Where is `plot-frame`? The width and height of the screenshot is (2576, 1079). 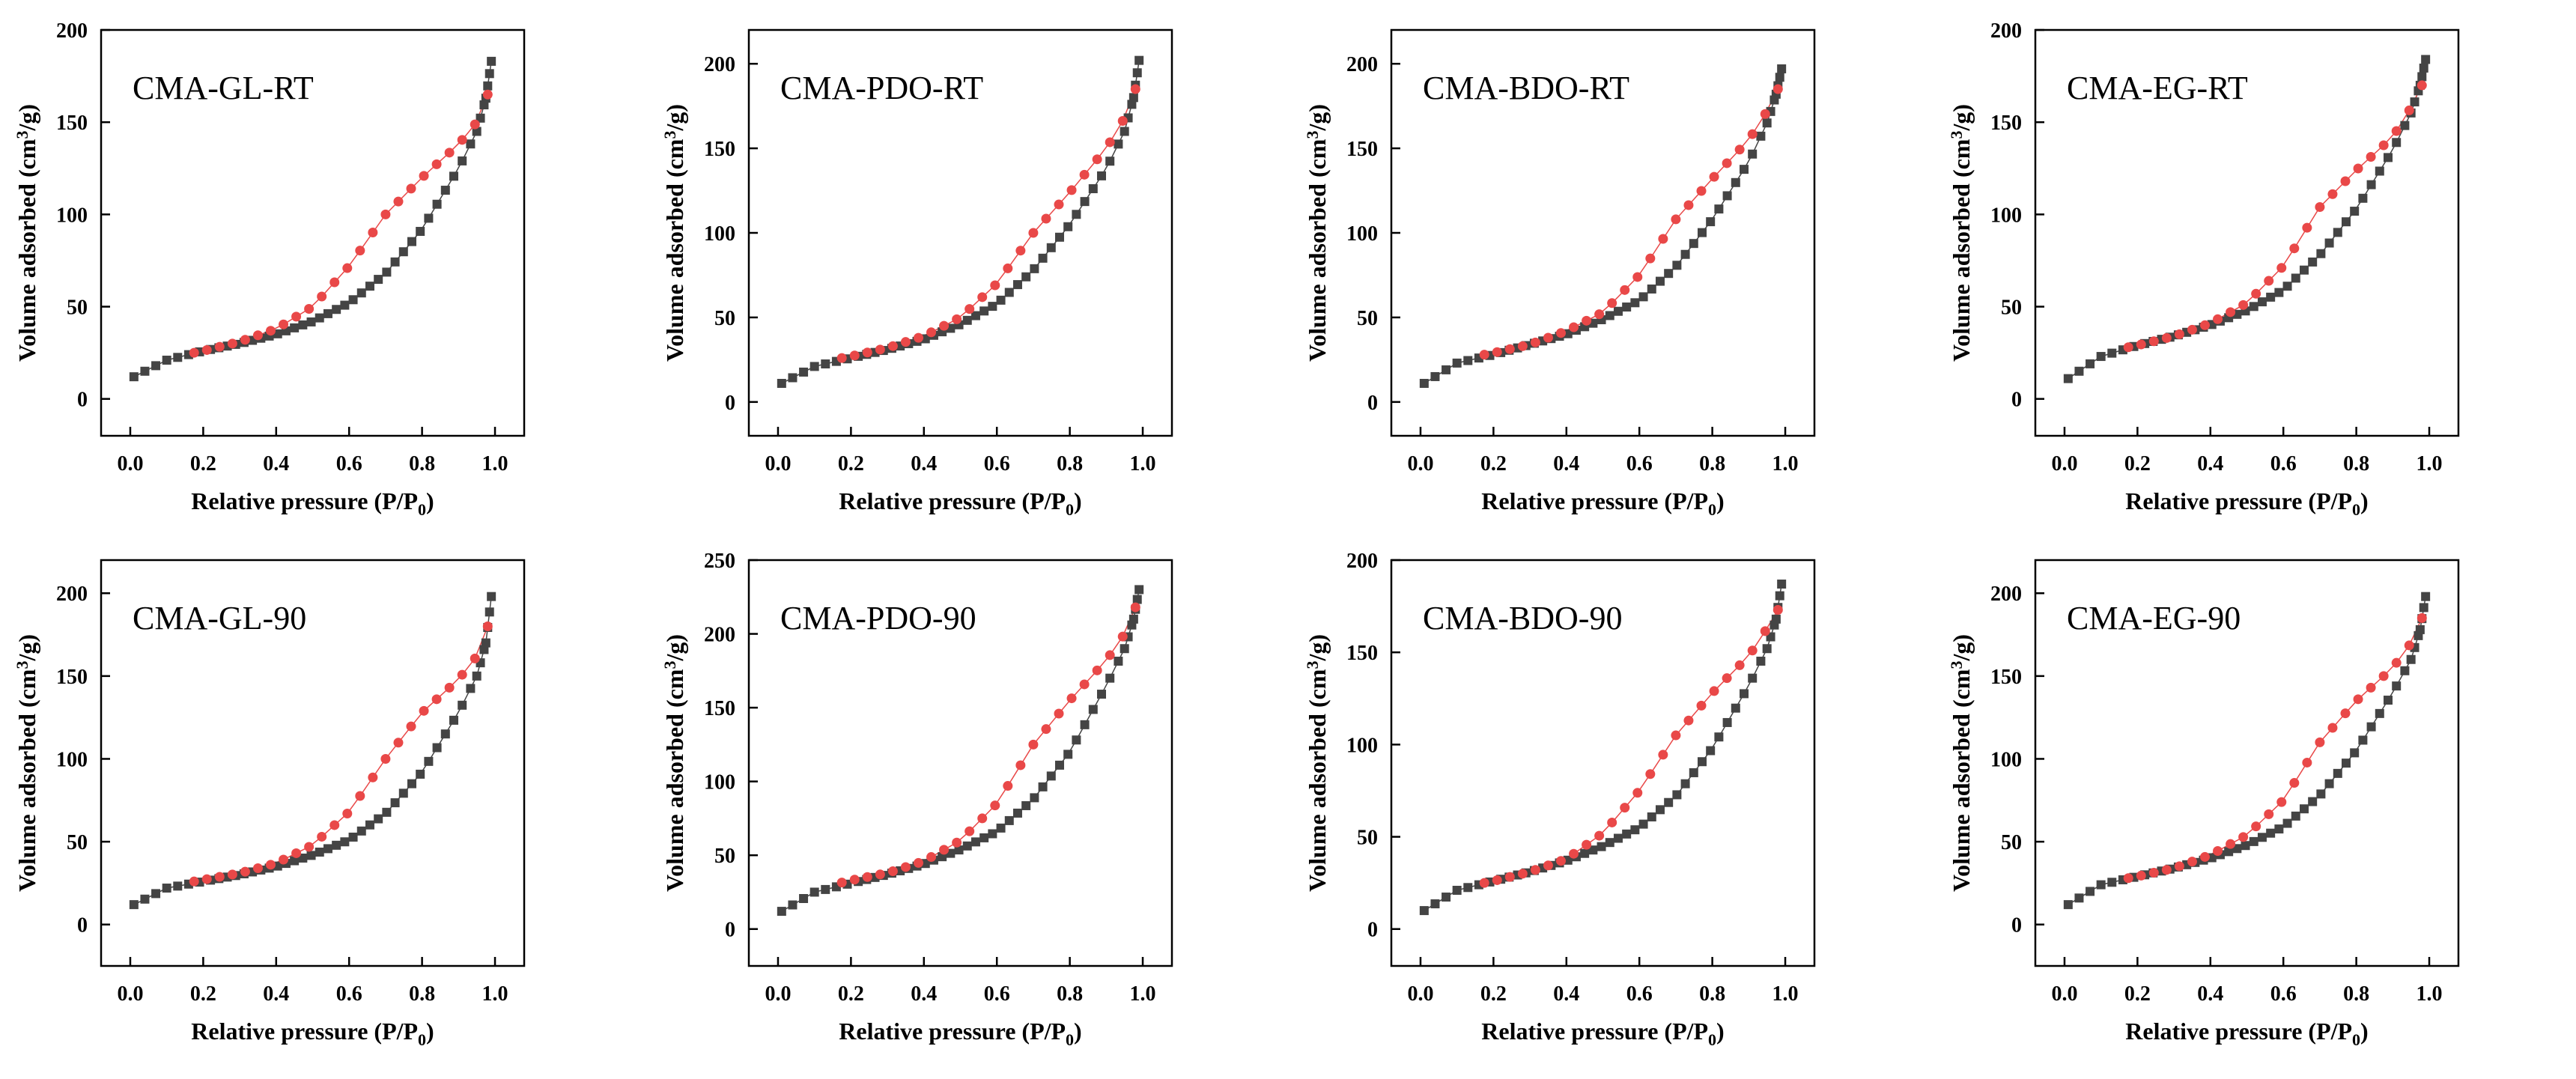
plot-frame is located at coordinates (1603, 763).